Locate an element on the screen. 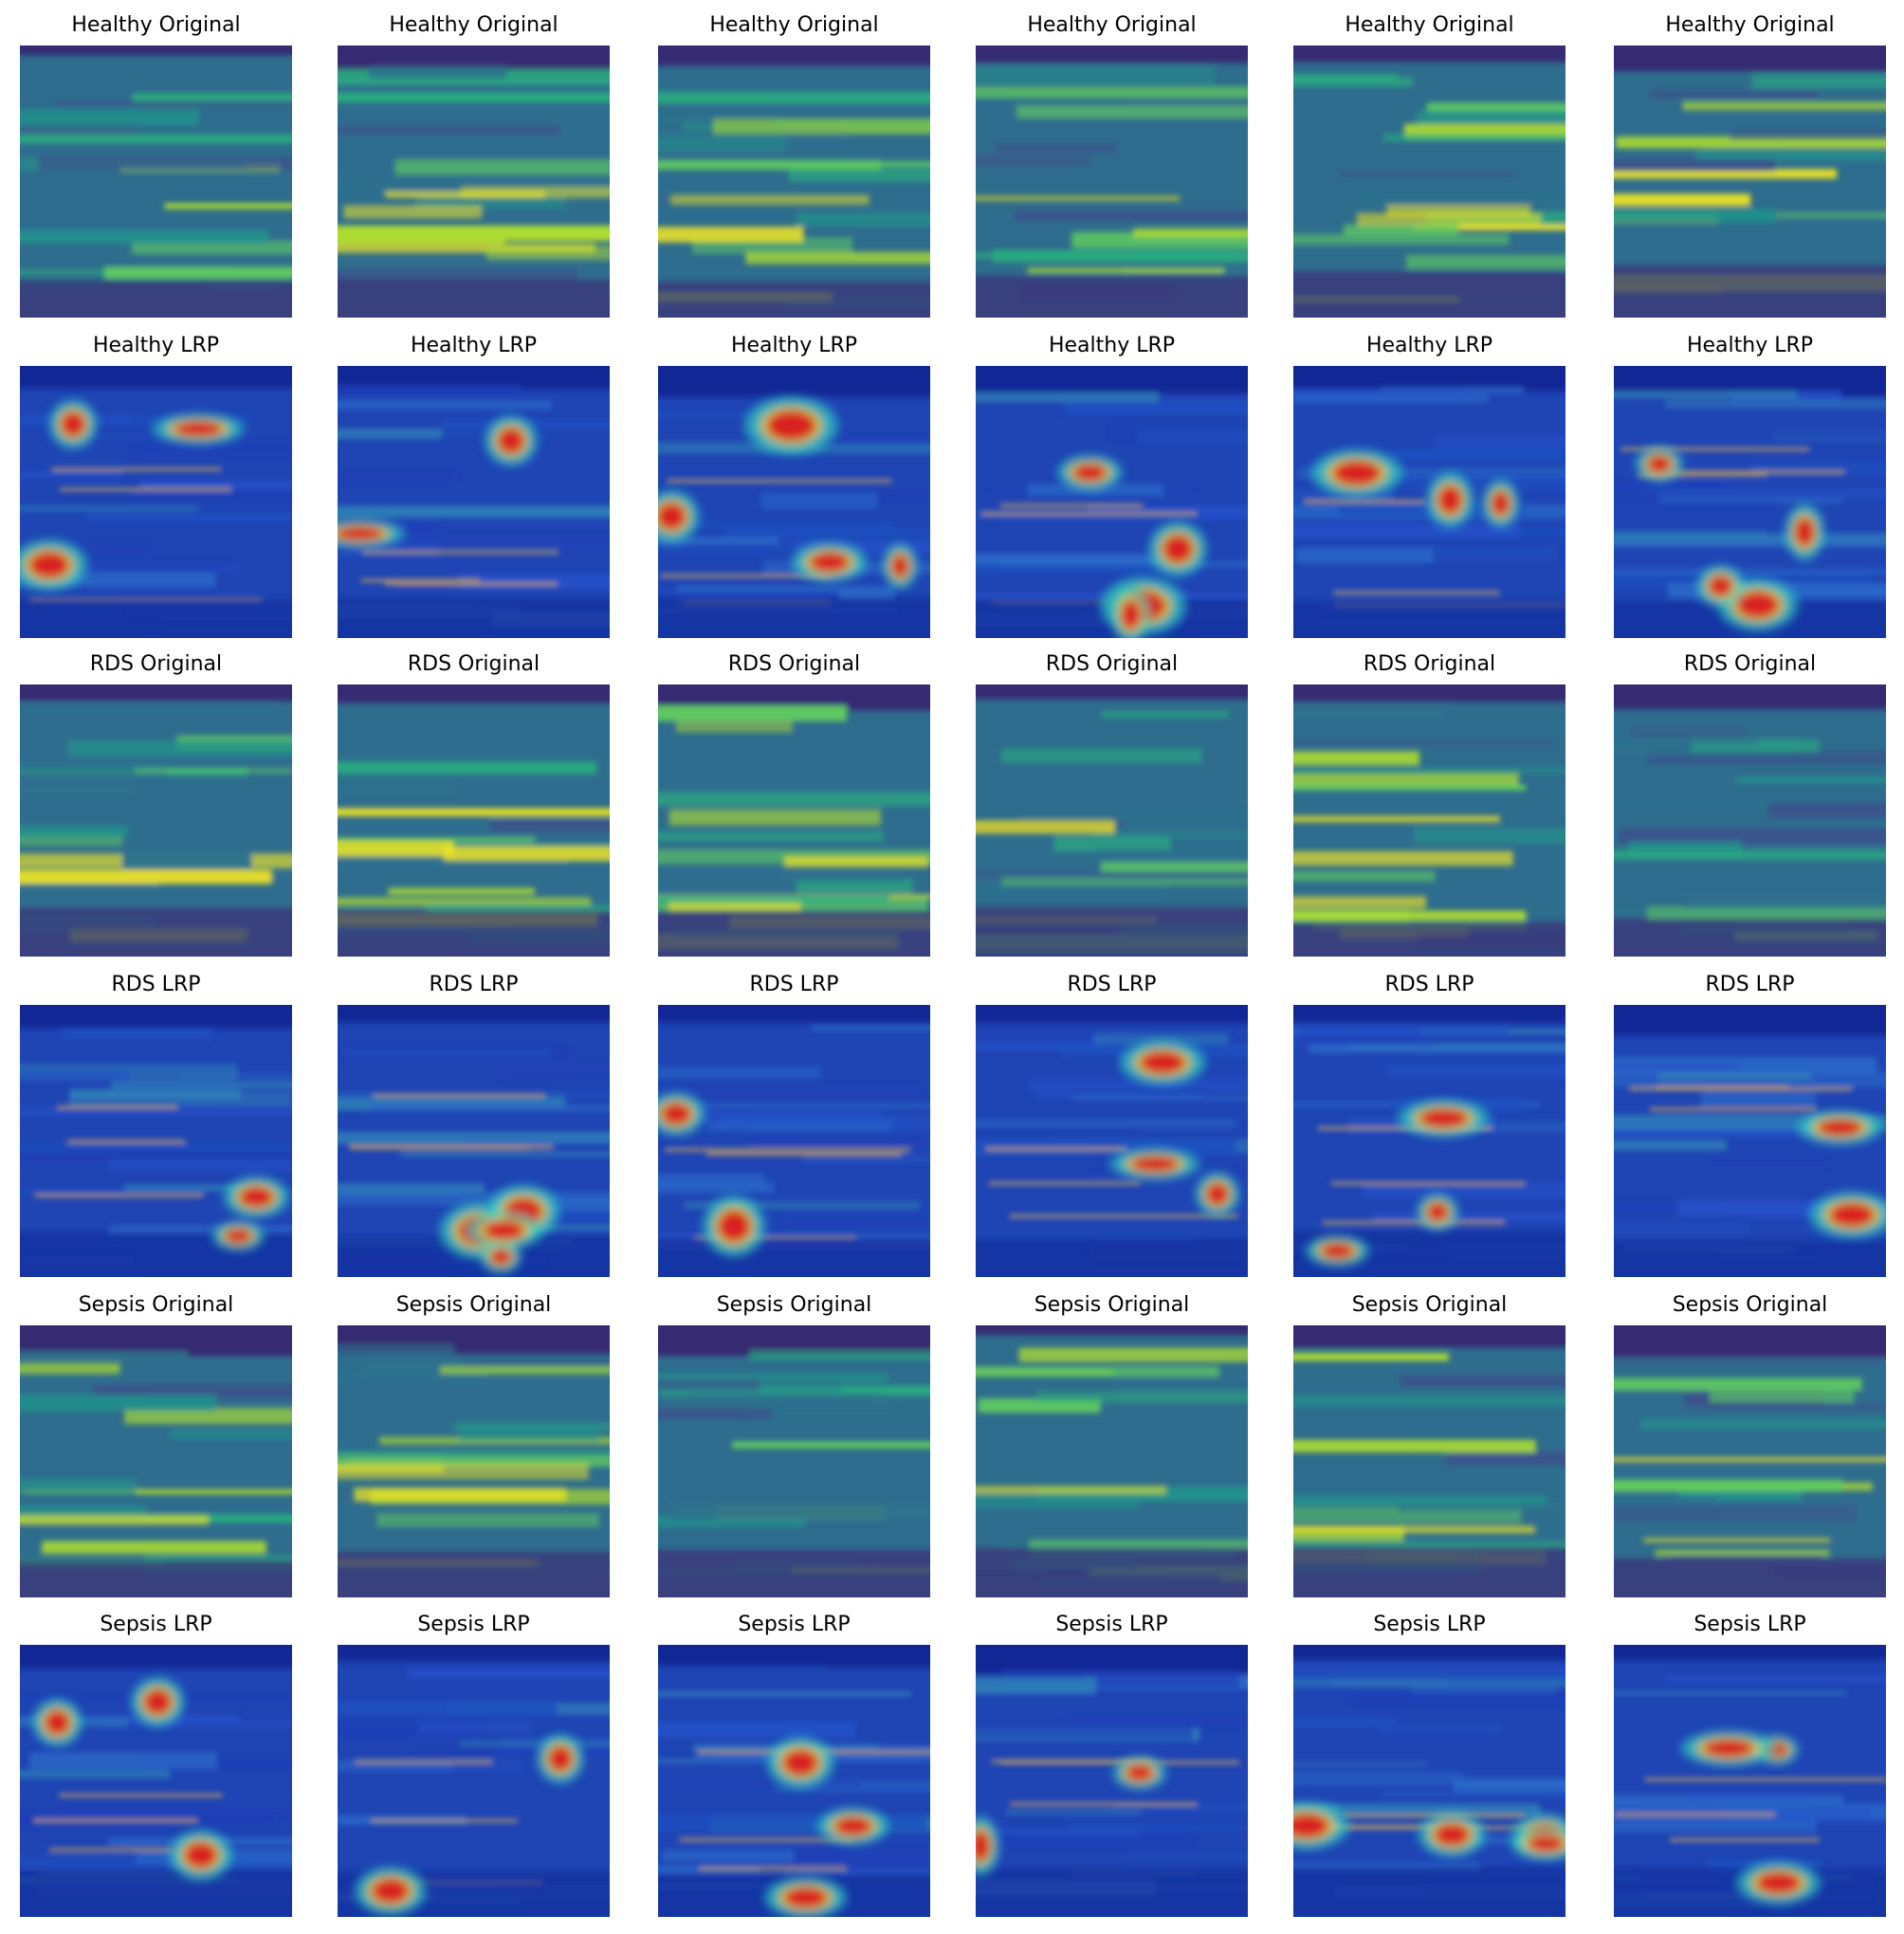 The width and height of the screenshot is (1904, 1934). panel-title: Healthy LRP is located at coordinates (1112, 345).